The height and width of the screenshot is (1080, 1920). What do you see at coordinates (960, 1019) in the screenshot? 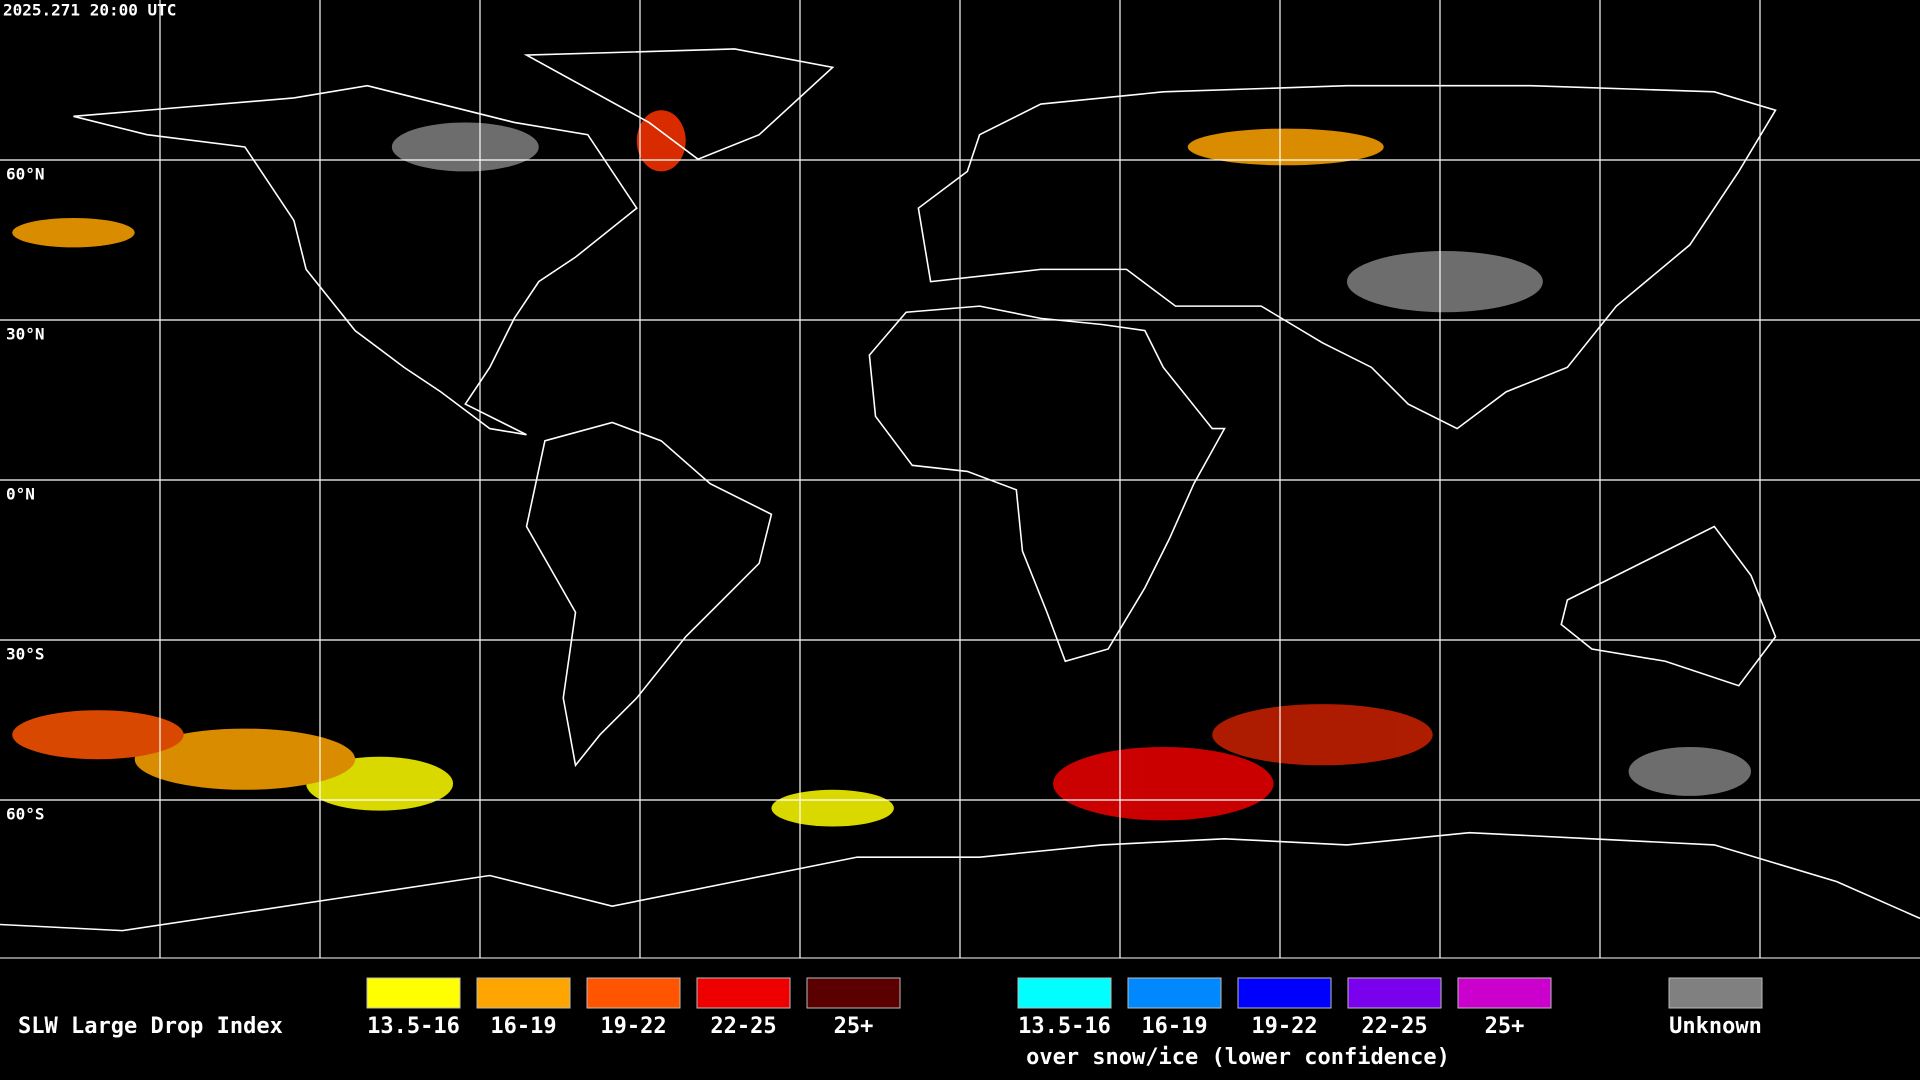
I see `legend-panel` at bounding box center [960, 1019].